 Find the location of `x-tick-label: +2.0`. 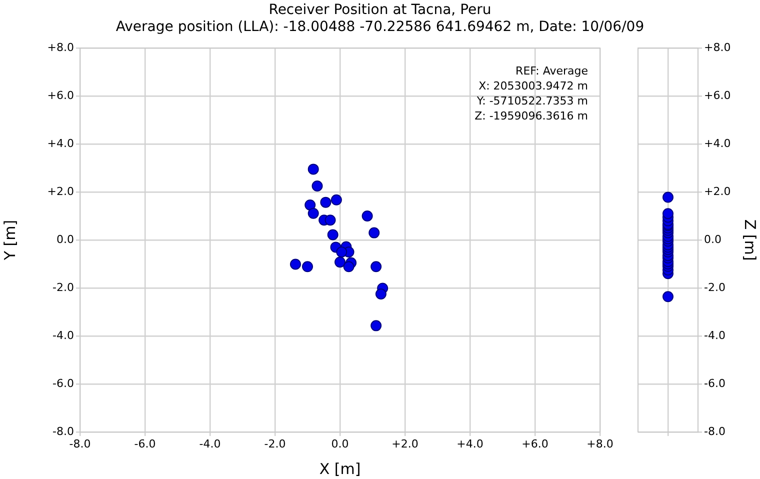

x-tick-label: +2.0 is located at coordinates (405, 443).